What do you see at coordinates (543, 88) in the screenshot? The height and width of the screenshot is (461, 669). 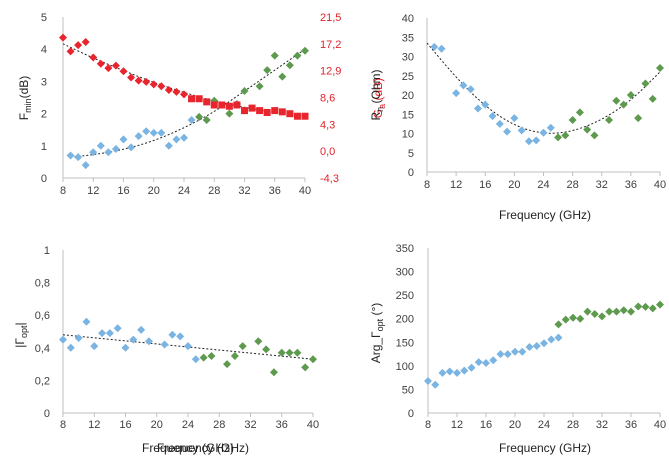 I see `fits-rn` at bounding box center [543, 88].